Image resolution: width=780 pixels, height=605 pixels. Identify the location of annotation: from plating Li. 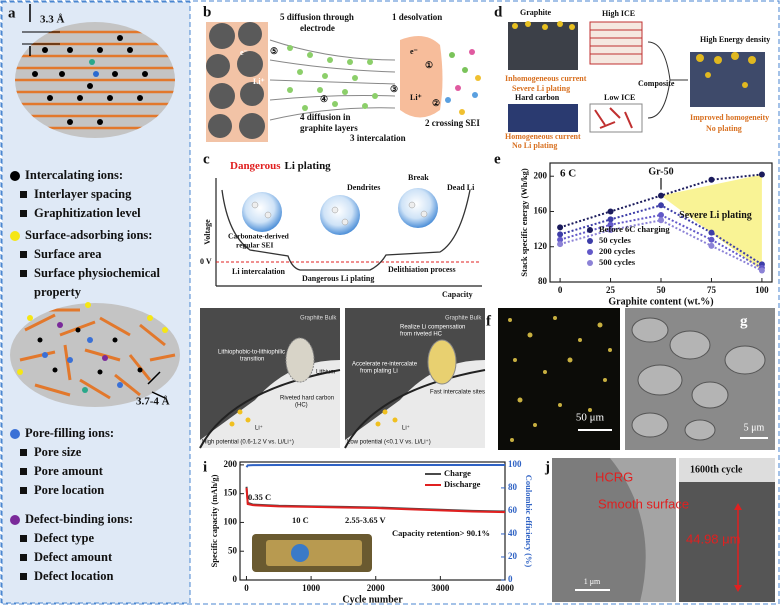
(379, 372).